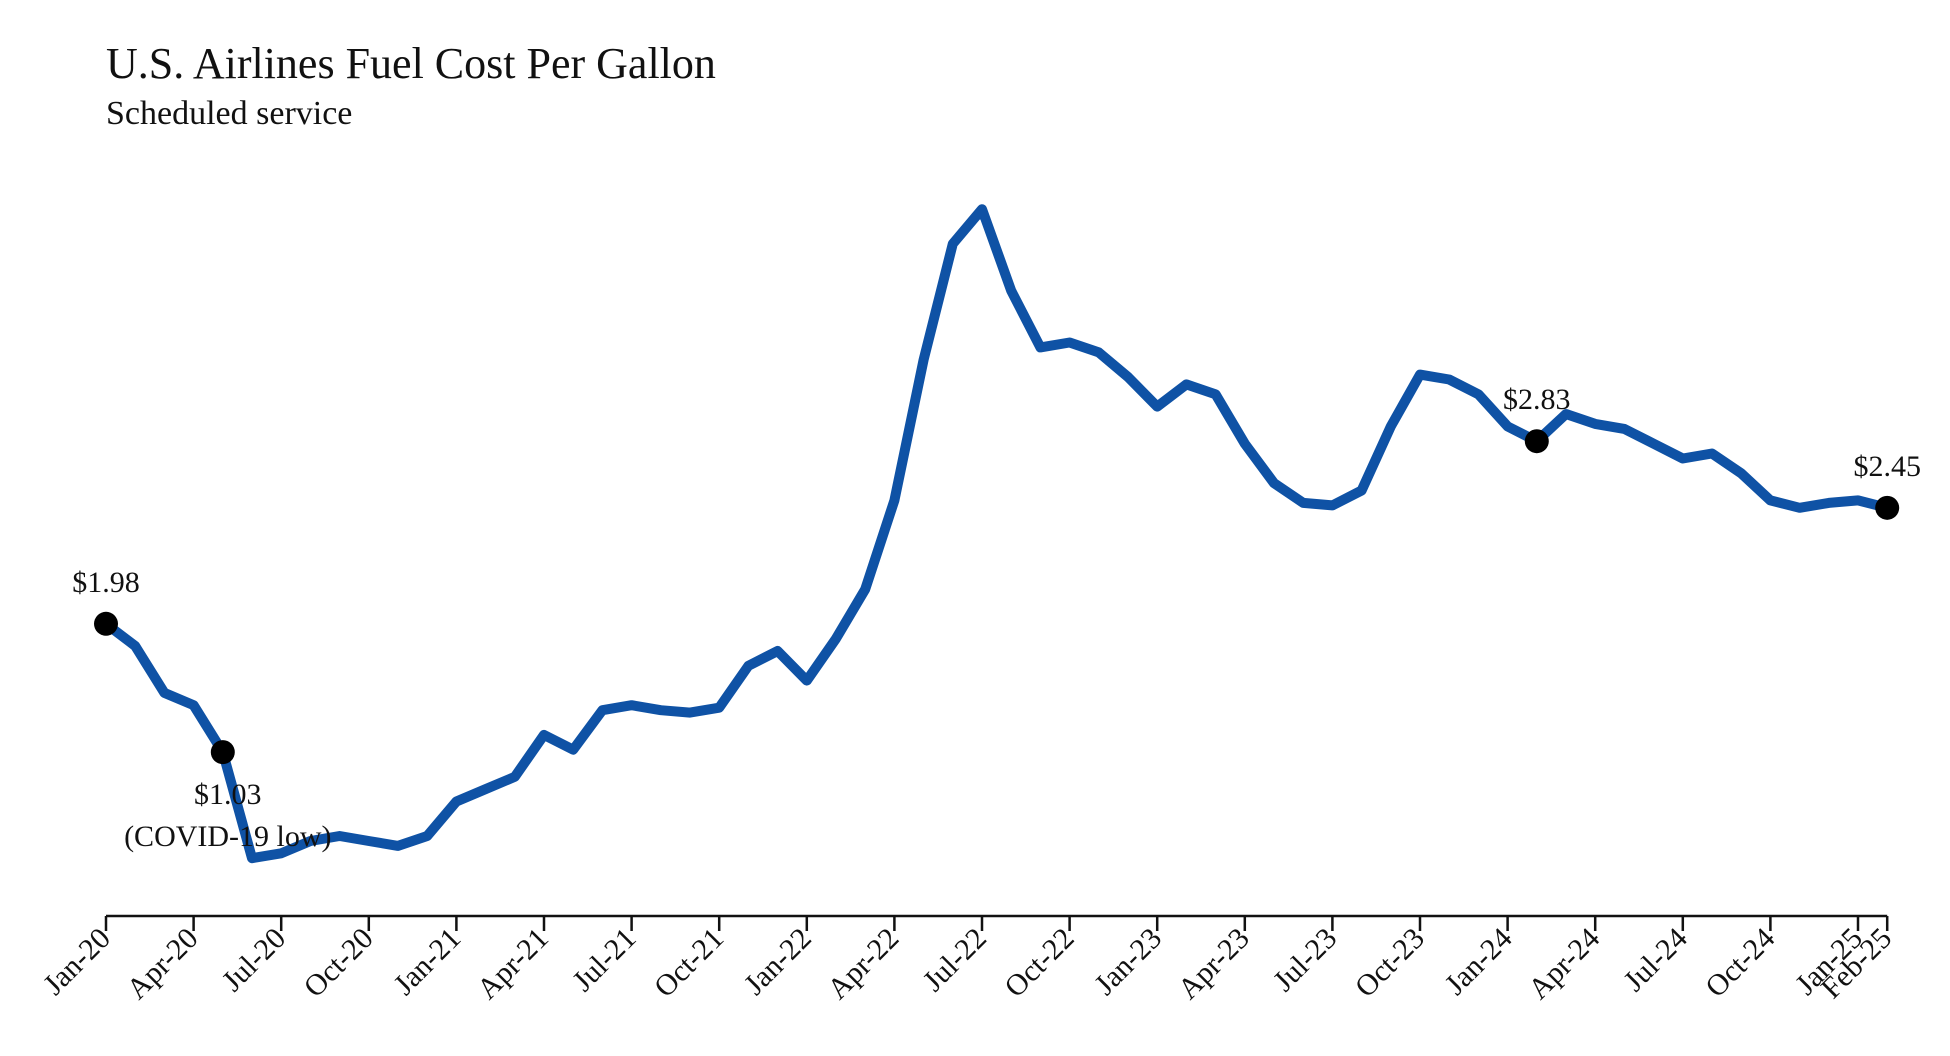 The height and width of the screenshot is (1056, 1950). Describe the element at coordinates (77, 962) in the screenshot. I see `x-tick-label: Jan-20` at that location.